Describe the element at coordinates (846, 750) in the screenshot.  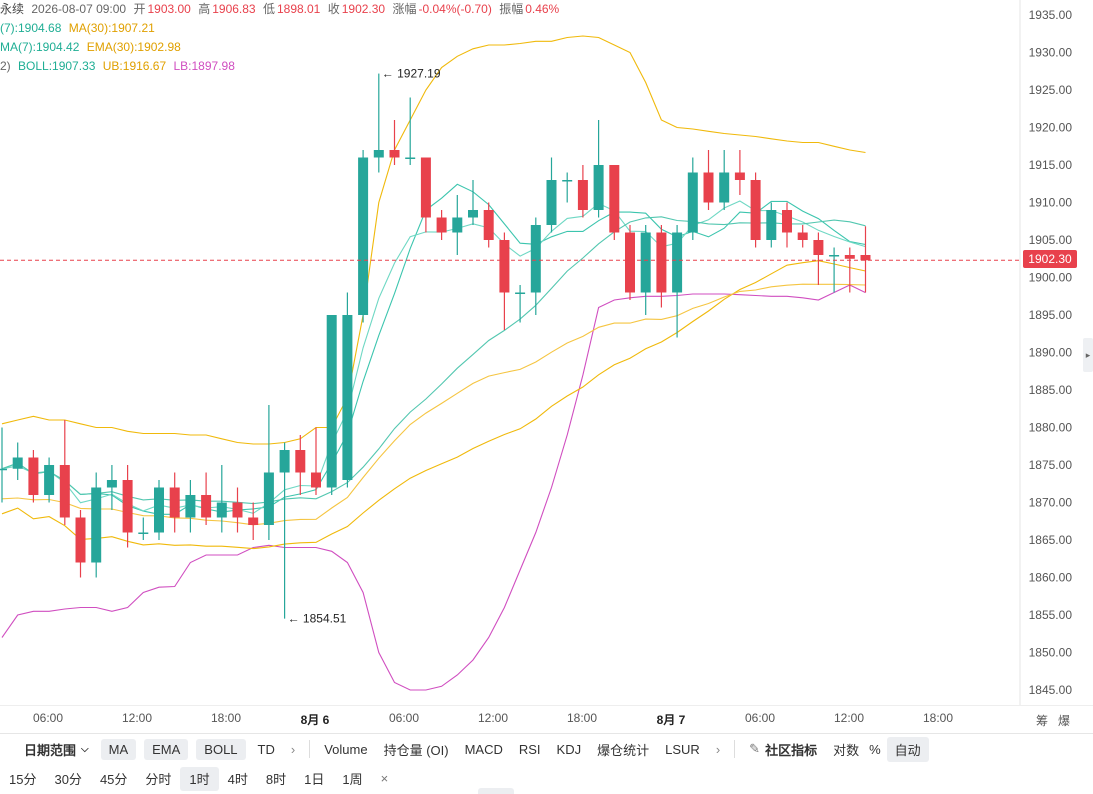
I see `log-scale-toggle: 对数` at that location.